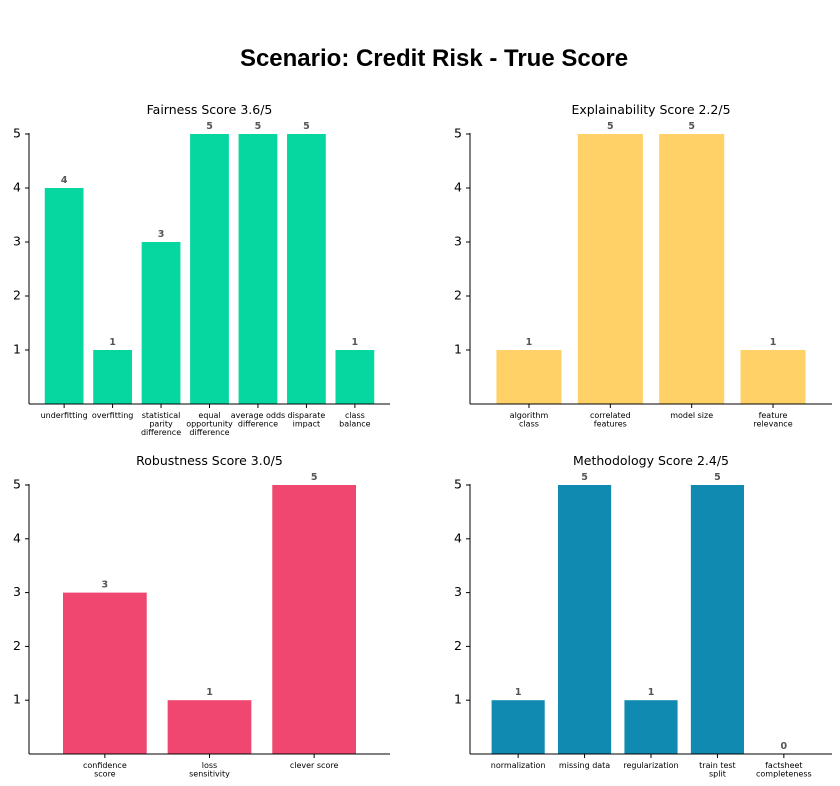 This screenshot has height=786, width=840. I want to click on x-tick-label: feature relevance, so click(772, 419).